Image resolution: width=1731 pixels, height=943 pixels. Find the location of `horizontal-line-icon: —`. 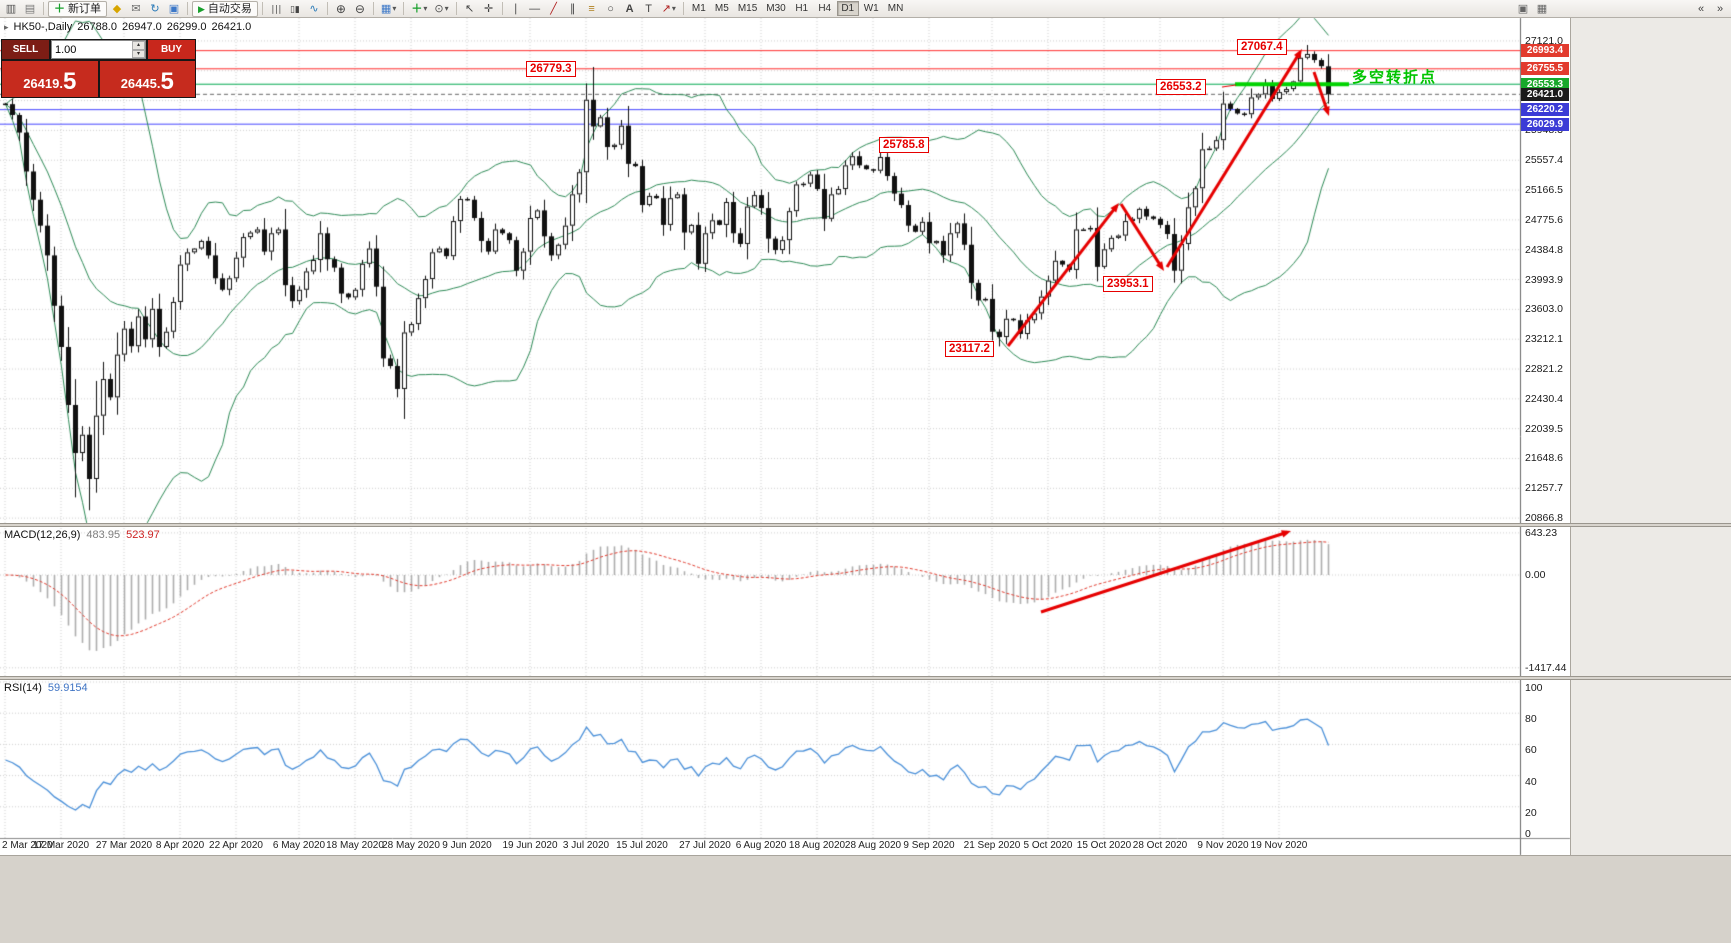

horizontal-line-icon: — is located at coordinates (535, 9).